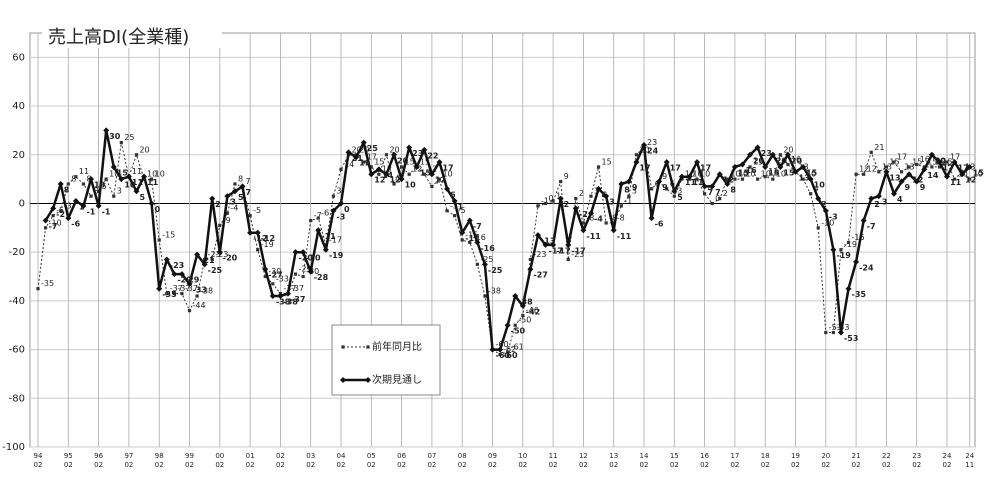 The width and height of the screenshot is (985, 492). What do you see at coordinates (522, 456) in the screenshot?
I see `x-tick-label: 10` at bounding box center [522, 456].